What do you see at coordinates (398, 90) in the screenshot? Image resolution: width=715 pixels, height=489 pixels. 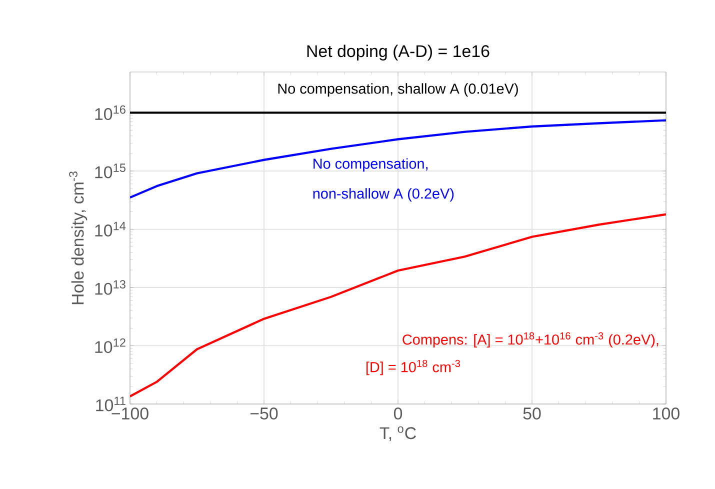 I see `annotation: No compensation, shallow A (0.01eV)` at bounding box center [398, 90].